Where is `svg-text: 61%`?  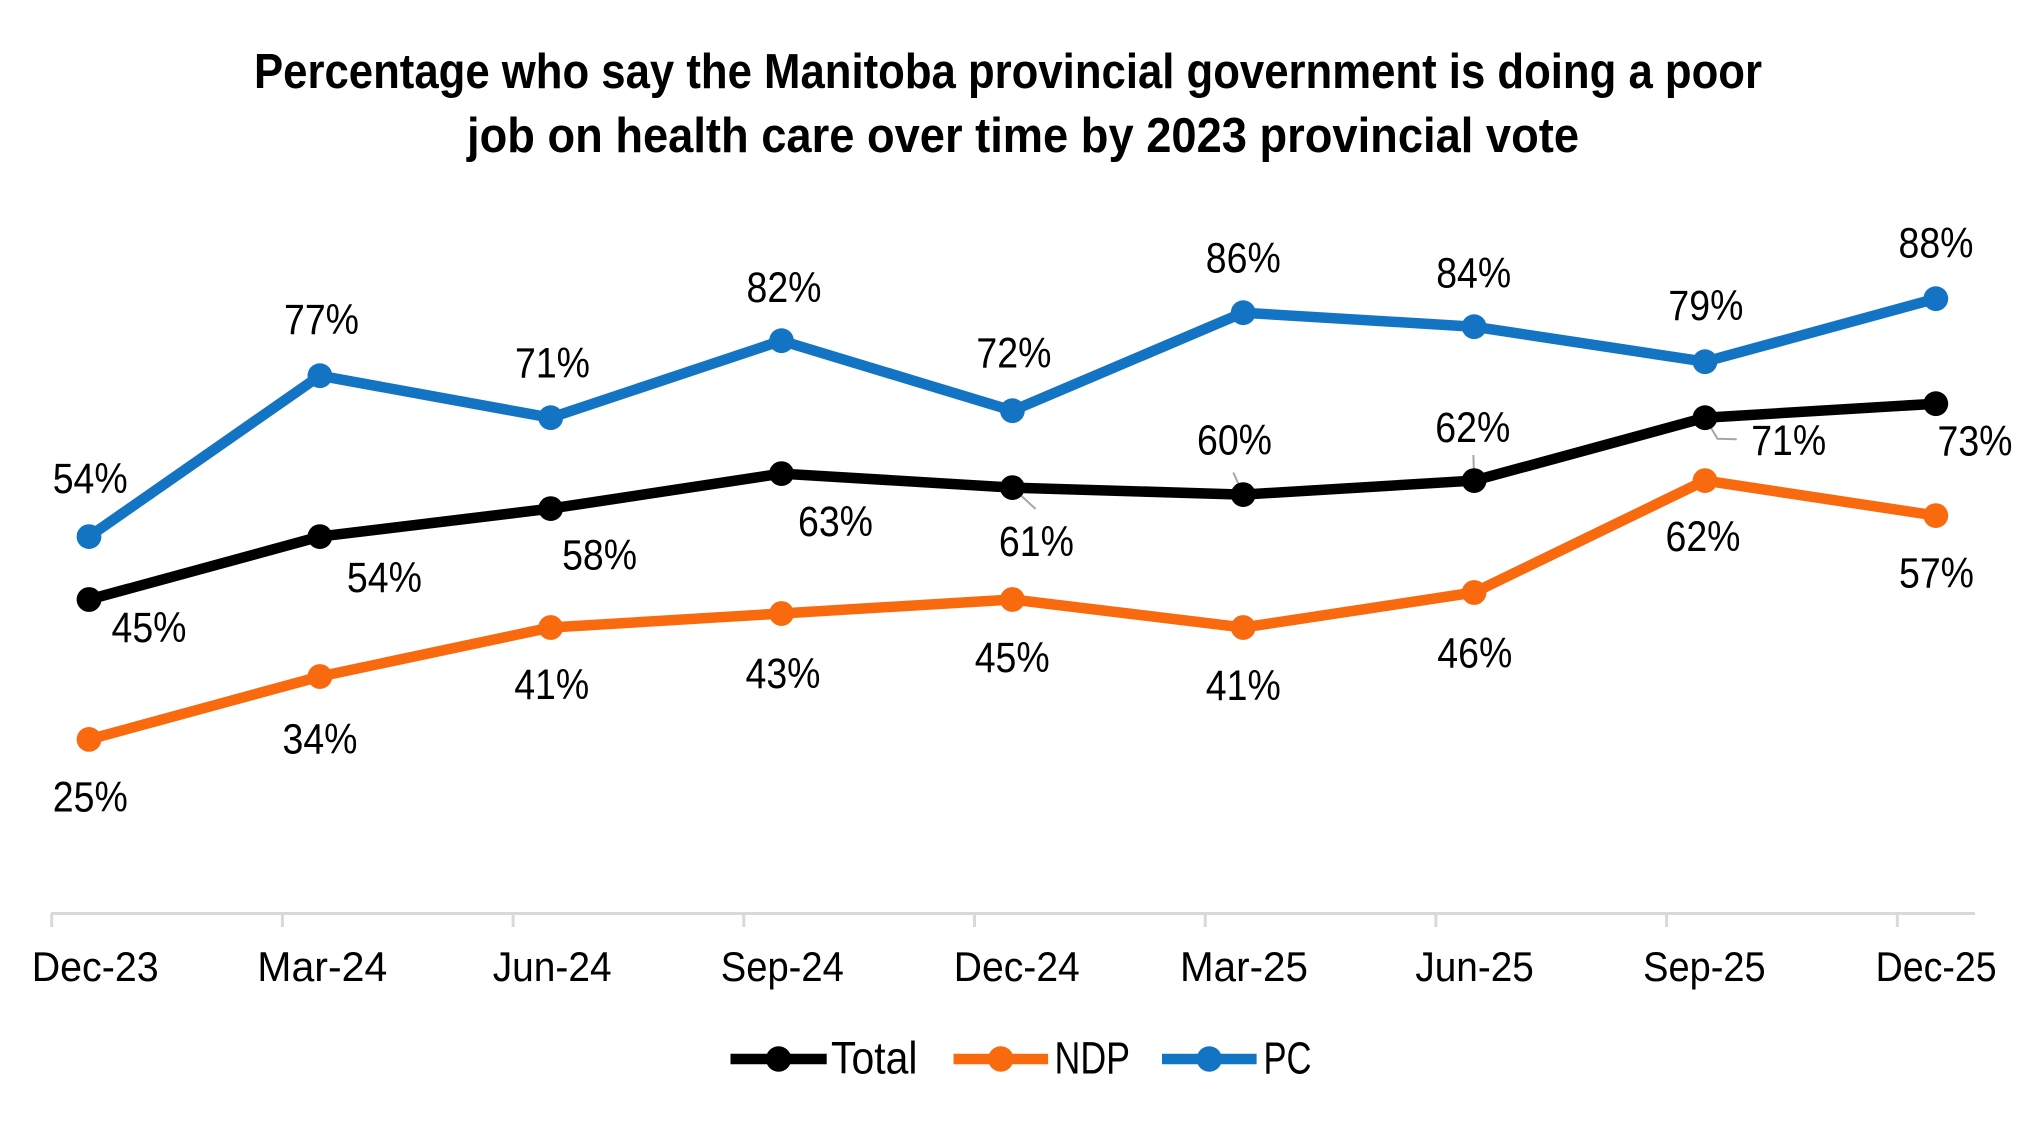
svg-text: 61% is located at coordinates (1036, 541).